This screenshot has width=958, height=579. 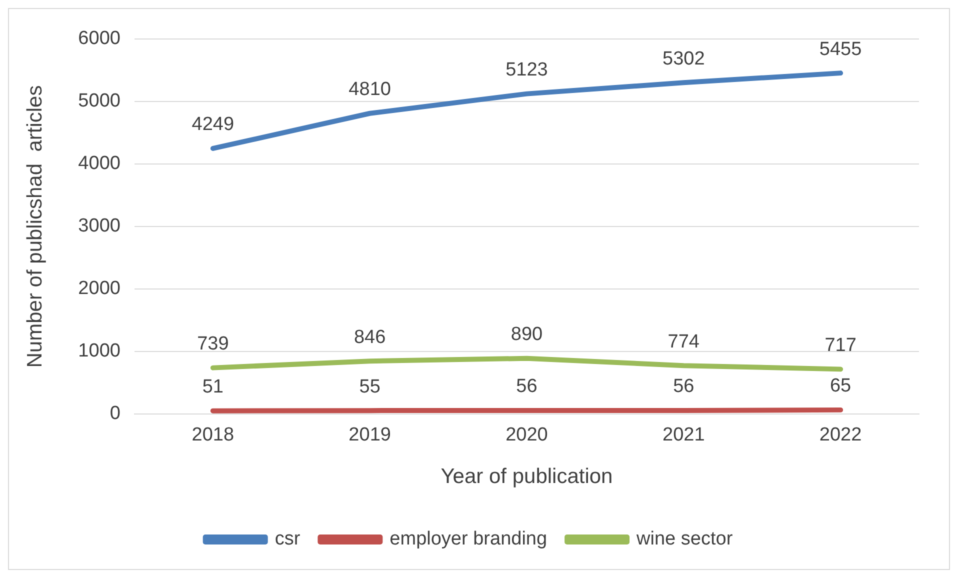 What do you see at coordinates (369, 89) in the screenshot?
I see `data-label: 4810` at bounding box center [369, 89].